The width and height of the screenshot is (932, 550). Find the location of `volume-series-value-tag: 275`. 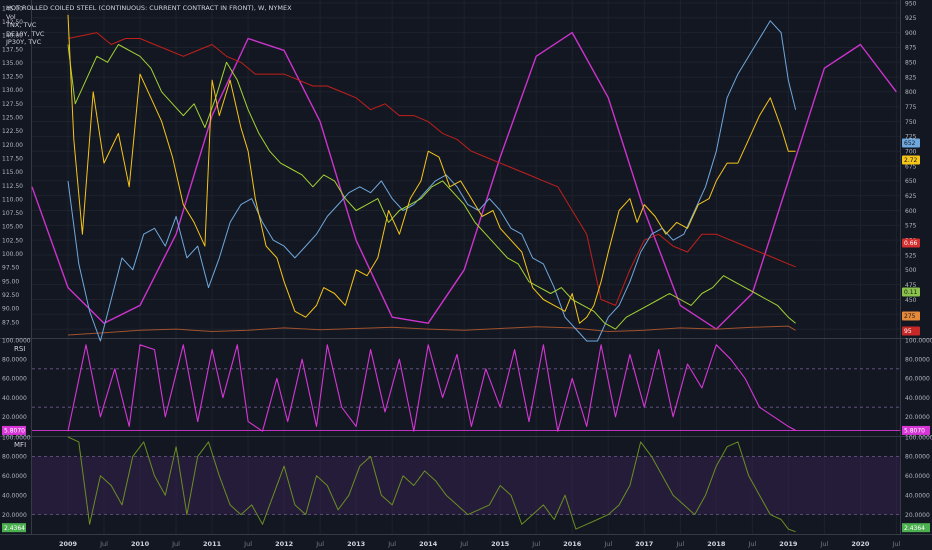

volume-series-value-tag: 275 is located at coordinates (911, 316).